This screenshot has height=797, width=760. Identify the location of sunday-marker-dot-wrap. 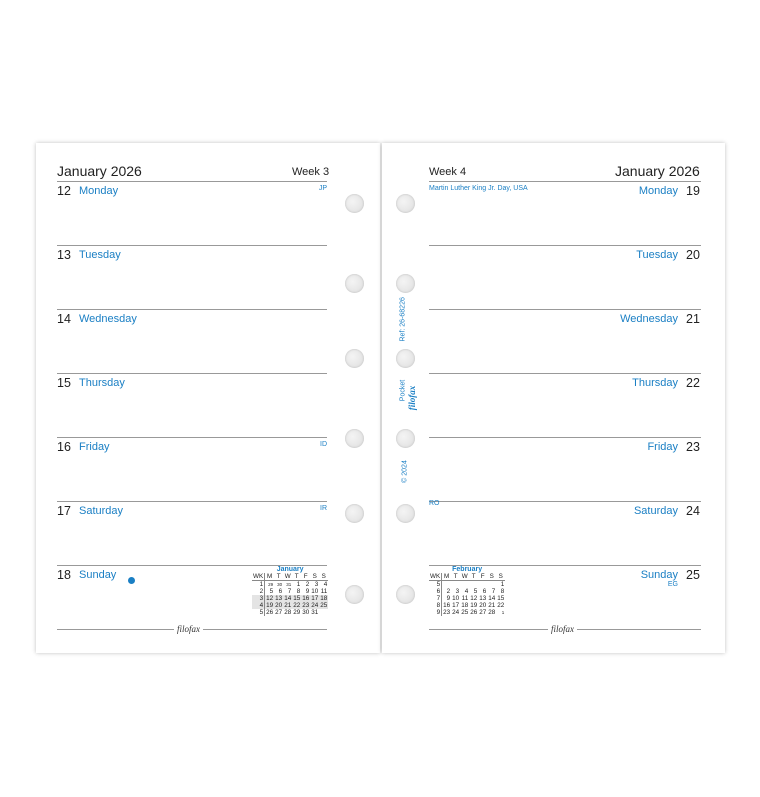
(127, 580).